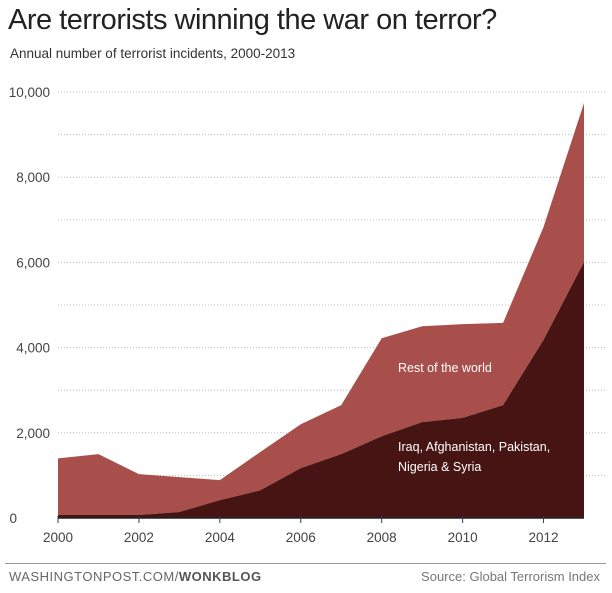 Image resolution: width=612 pixels, height=593 pixels. I want to click on footer-credit: WASHINGTONPOST.COM/WONKBLOG, so click(135, 576).